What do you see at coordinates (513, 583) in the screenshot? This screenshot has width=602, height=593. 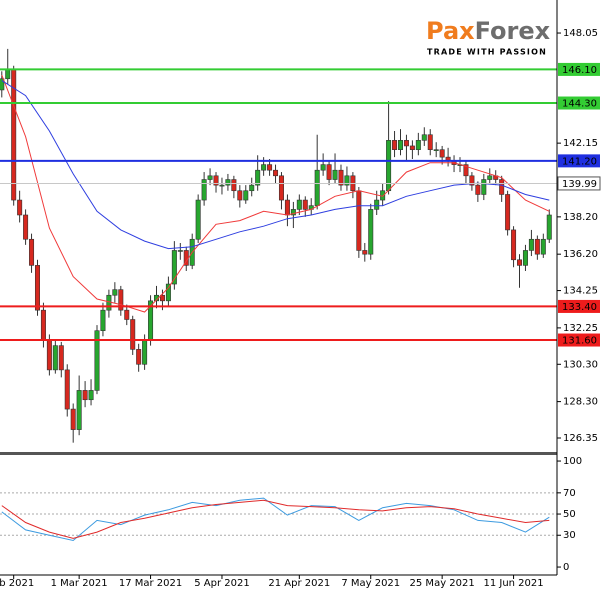 I see `x-tick-label: 11 Jun 2021` at bounding box center [513, 583].